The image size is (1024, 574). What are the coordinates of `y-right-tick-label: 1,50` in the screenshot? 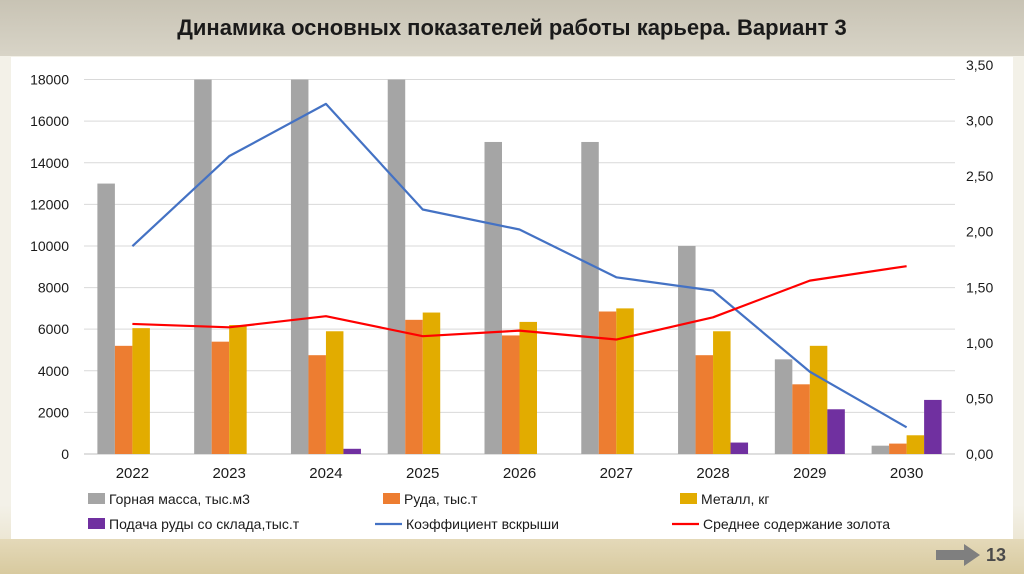 It's located at (979, 287).